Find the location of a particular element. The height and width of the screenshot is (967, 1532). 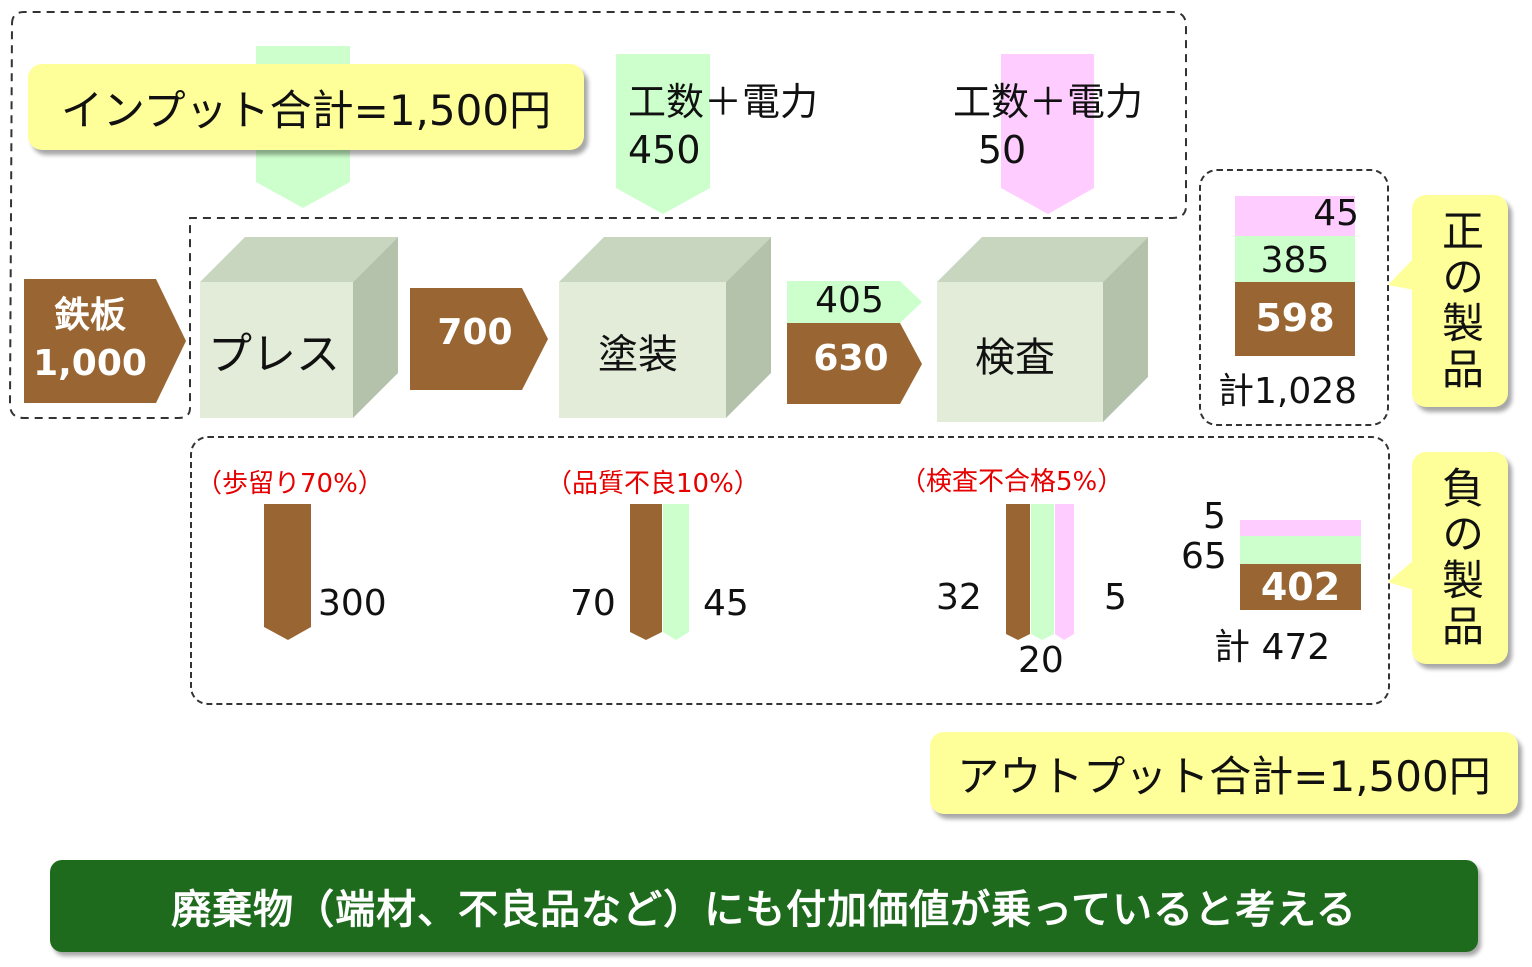

iron-arrow is located at coordinates (105, 341).